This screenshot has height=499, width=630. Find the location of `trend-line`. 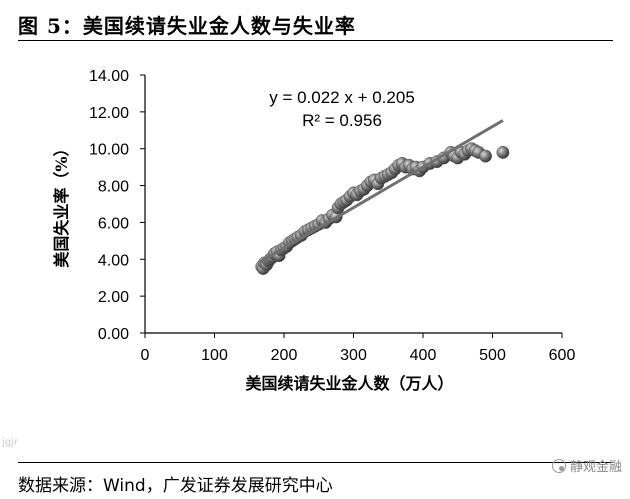

trend-line is located at coordinates (381, 191).